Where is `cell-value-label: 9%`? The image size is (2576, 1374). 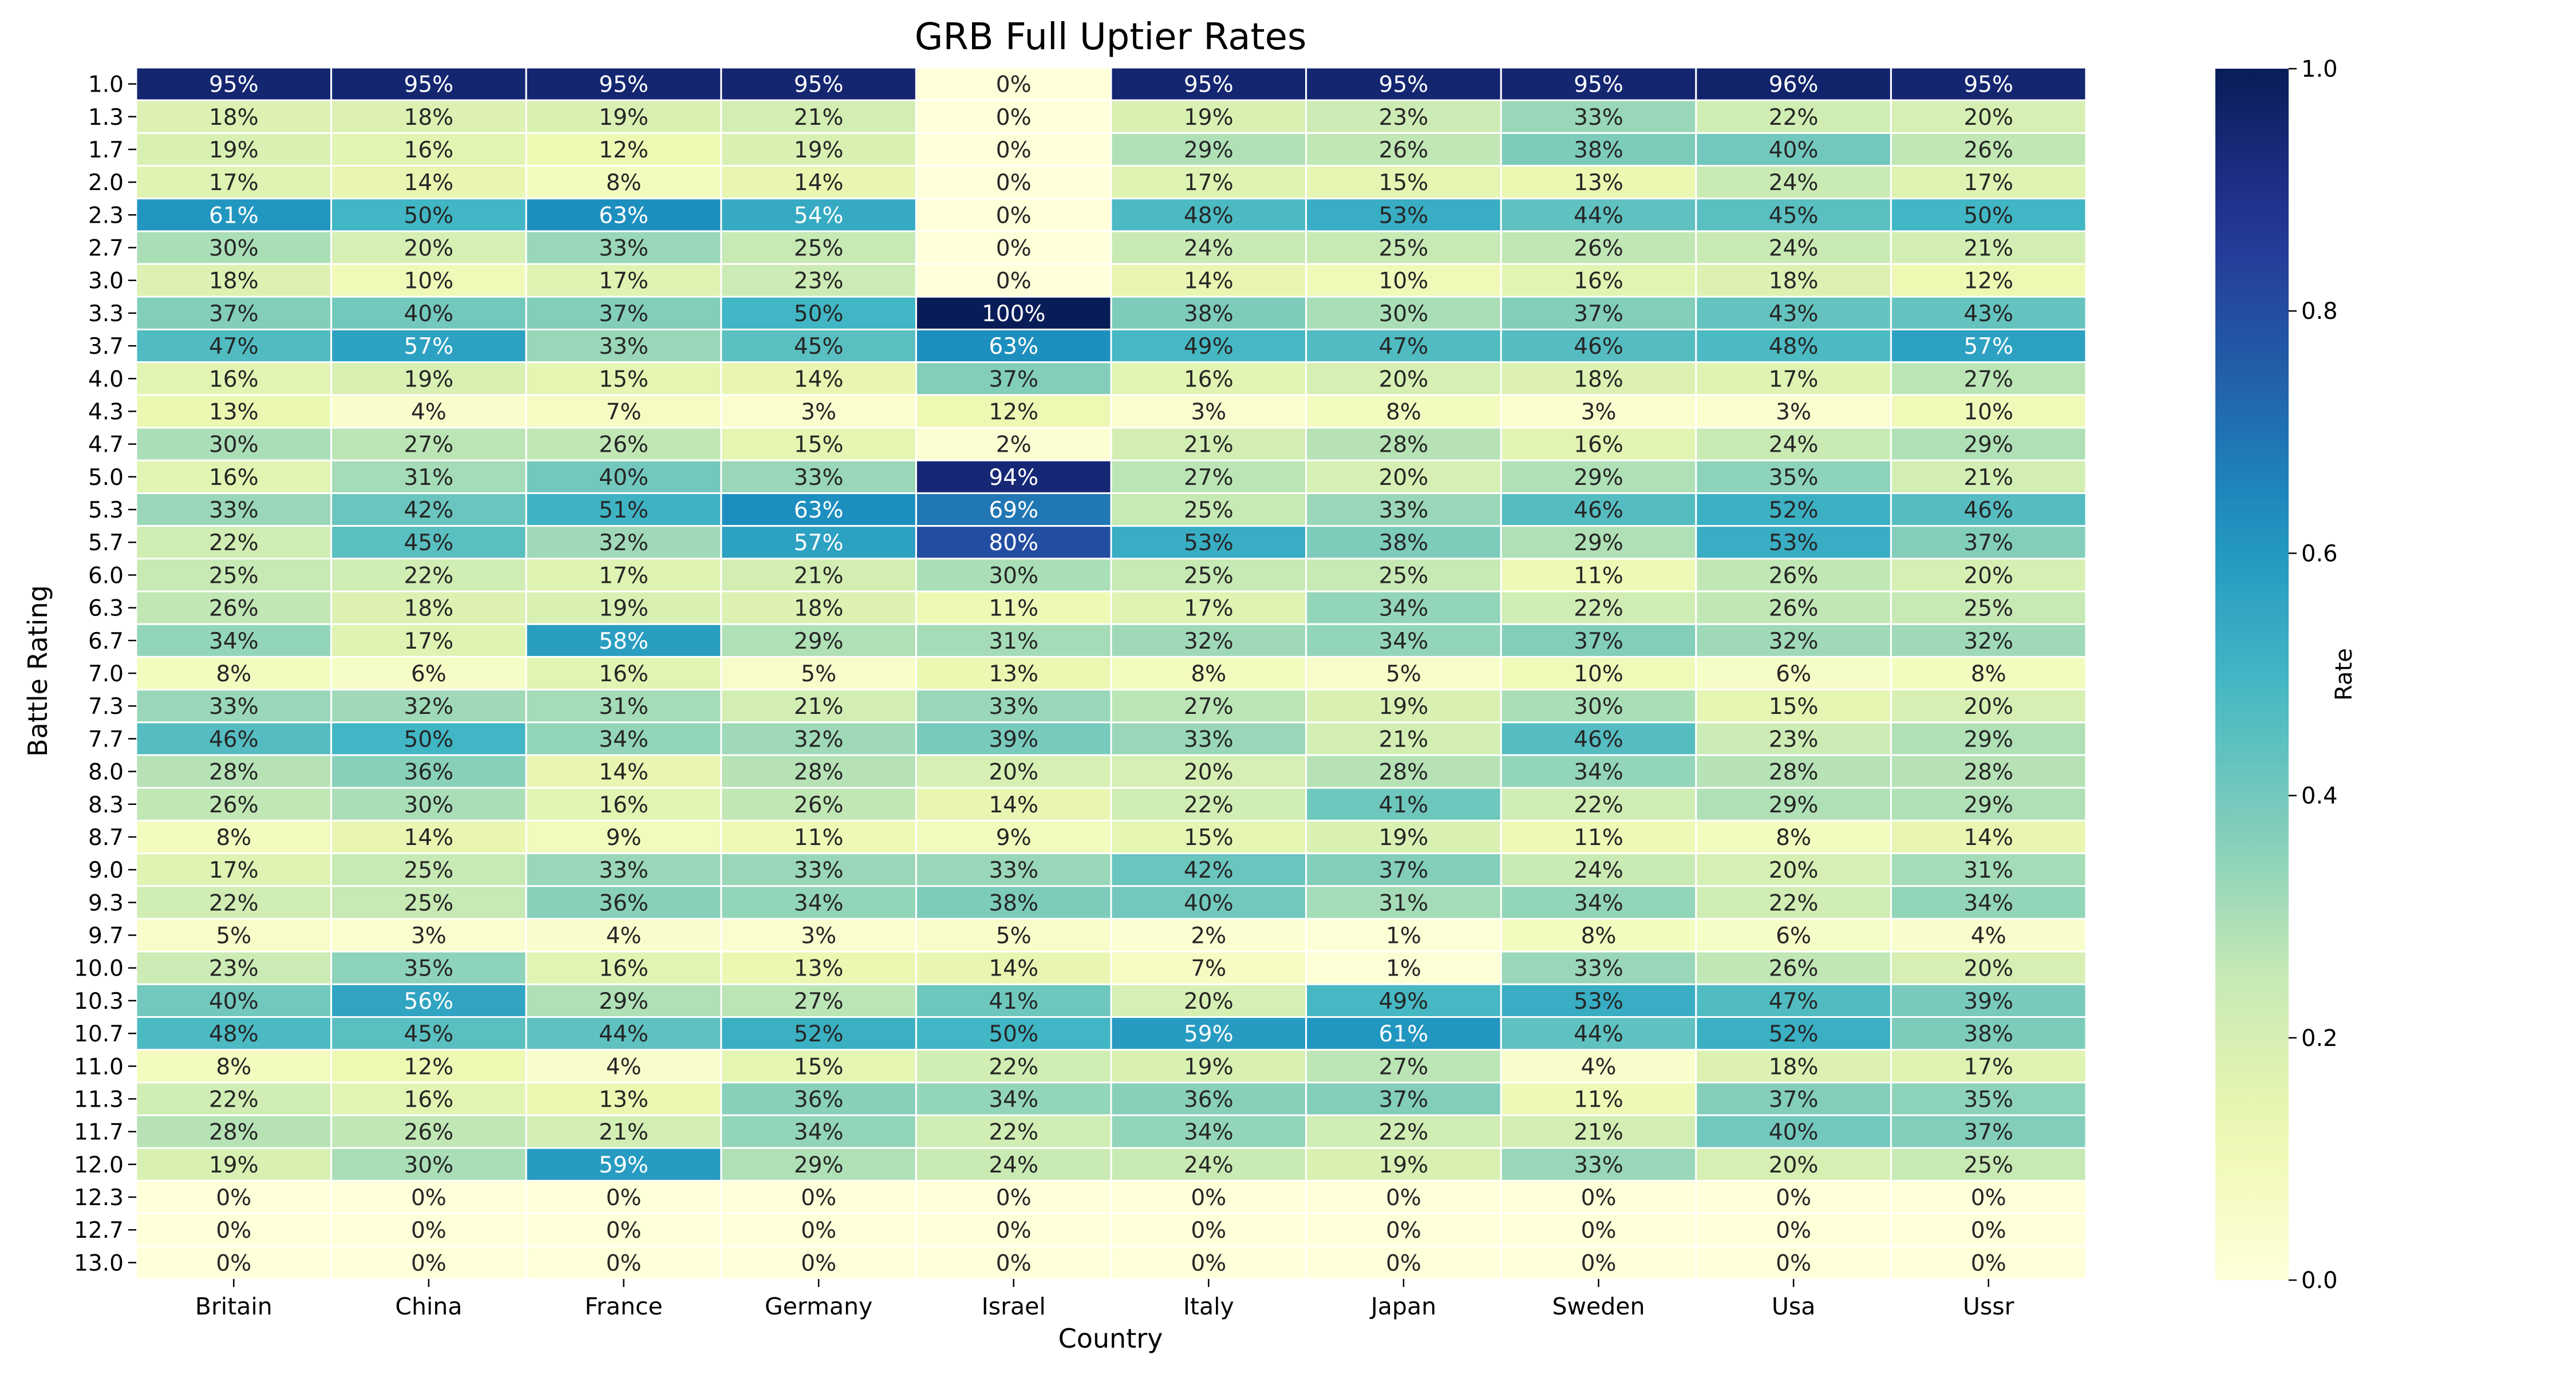 cell-value-label: 9% is located at coordinates (624, 838).